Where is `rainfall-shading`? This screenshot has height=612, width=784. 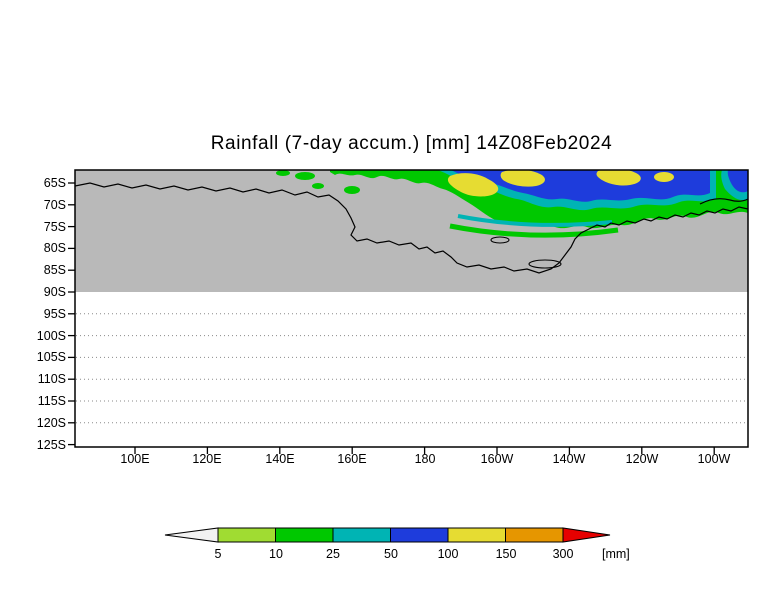
rainfall-shading is located at coordinates (512, 204).